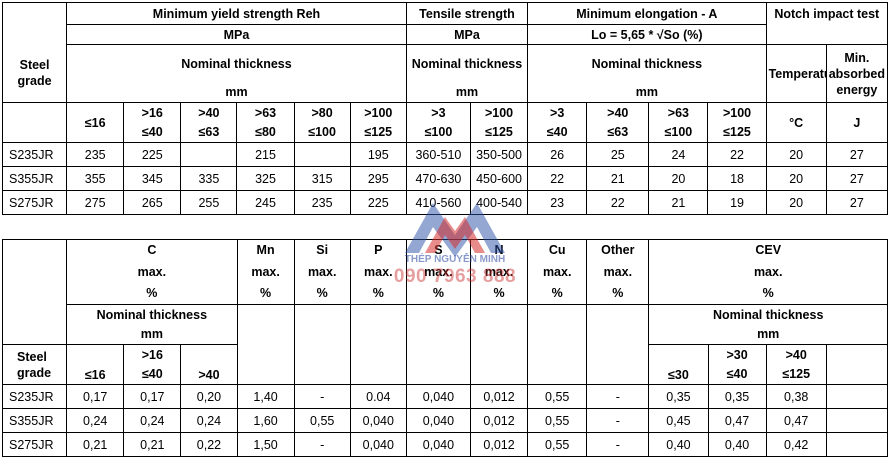  Describe the element at coordinates (557, 271) in the screenshot. I see `max-cu: max.` at that location.